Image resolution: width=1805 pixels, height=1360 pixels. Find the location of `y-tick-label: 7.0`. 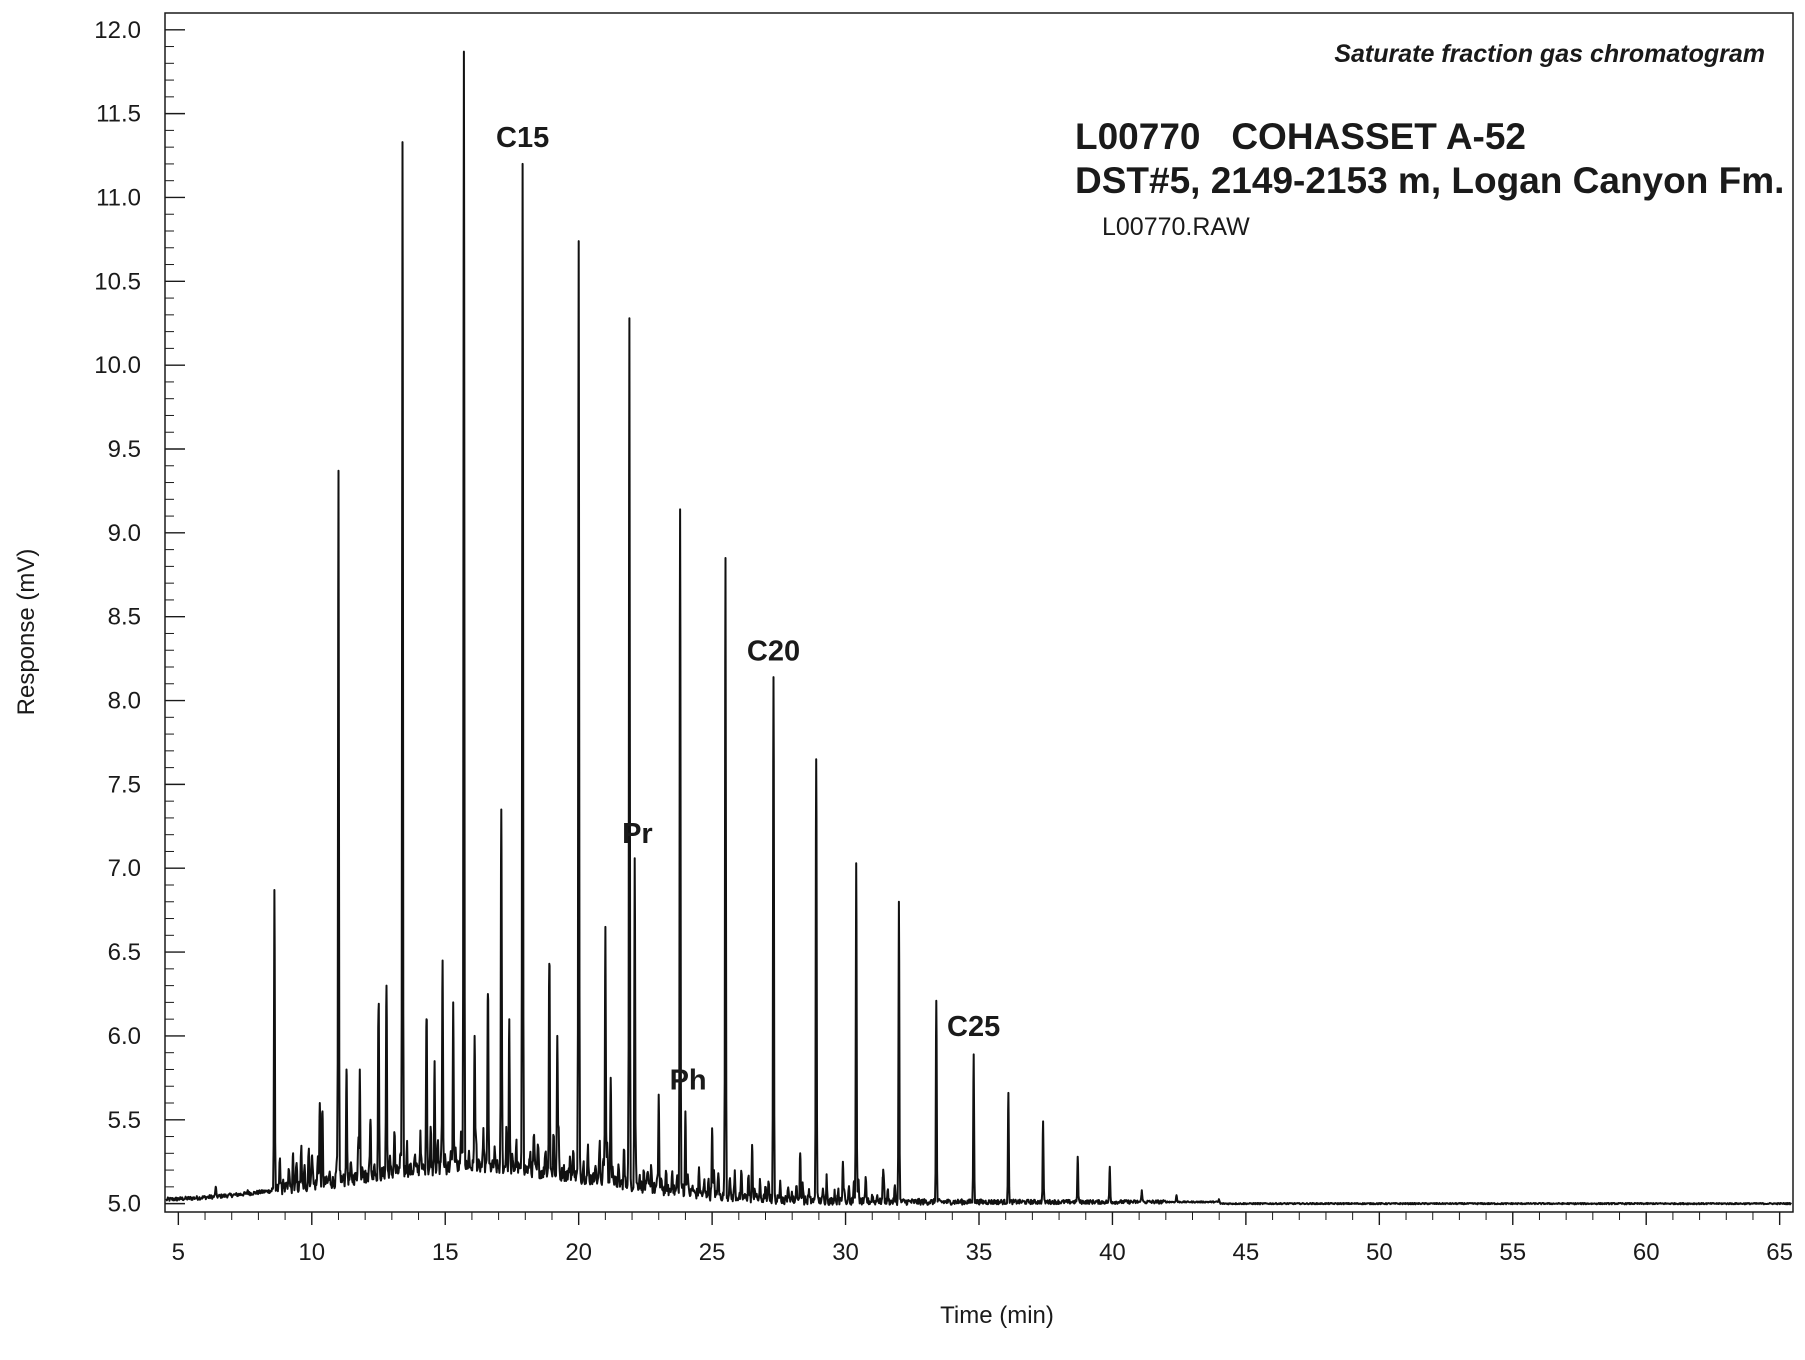

y-tick-label: 7.0 is located at coordinates (124, 868).